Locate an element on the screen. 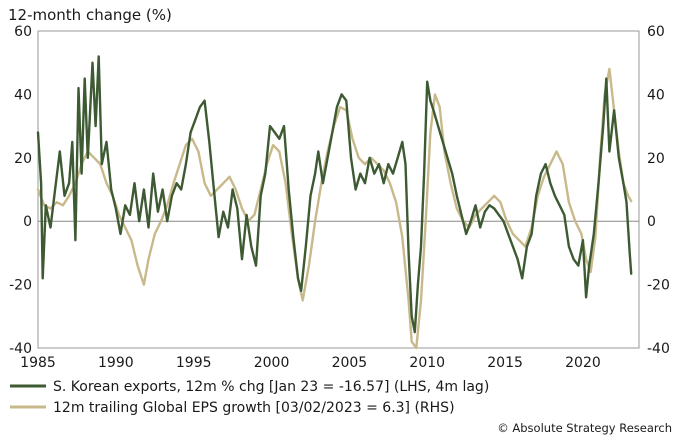 This screenshot has width=679, height=437. x-axis-ticks: 1985 1990 1995 2000 2005 2010 2015 2020 is located at coordinates (310, 363).